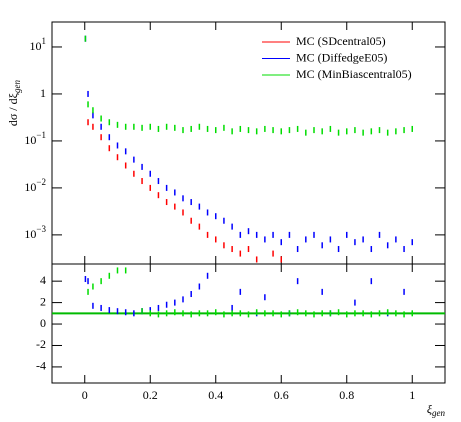 The height and width of the screenshot is (422, 461). Describe the element at coordinates (43, 301) in the screenshot. I see `y-tick-label: 2` at that location.